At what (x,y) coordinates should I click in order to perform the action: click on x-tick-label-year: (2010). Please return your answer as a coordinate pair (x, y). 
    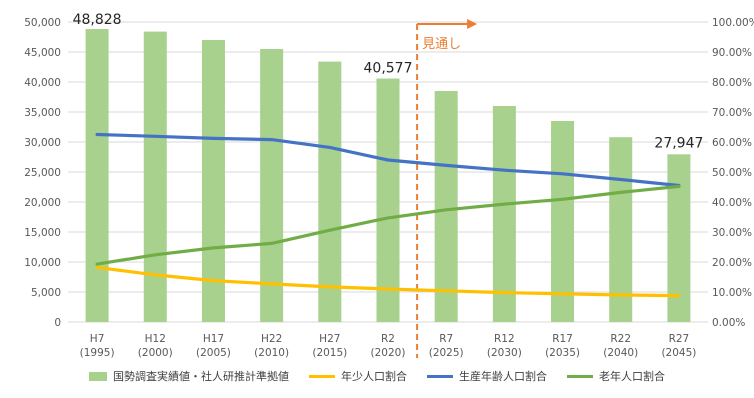
    Looking at the image, I should click on (271, 353).